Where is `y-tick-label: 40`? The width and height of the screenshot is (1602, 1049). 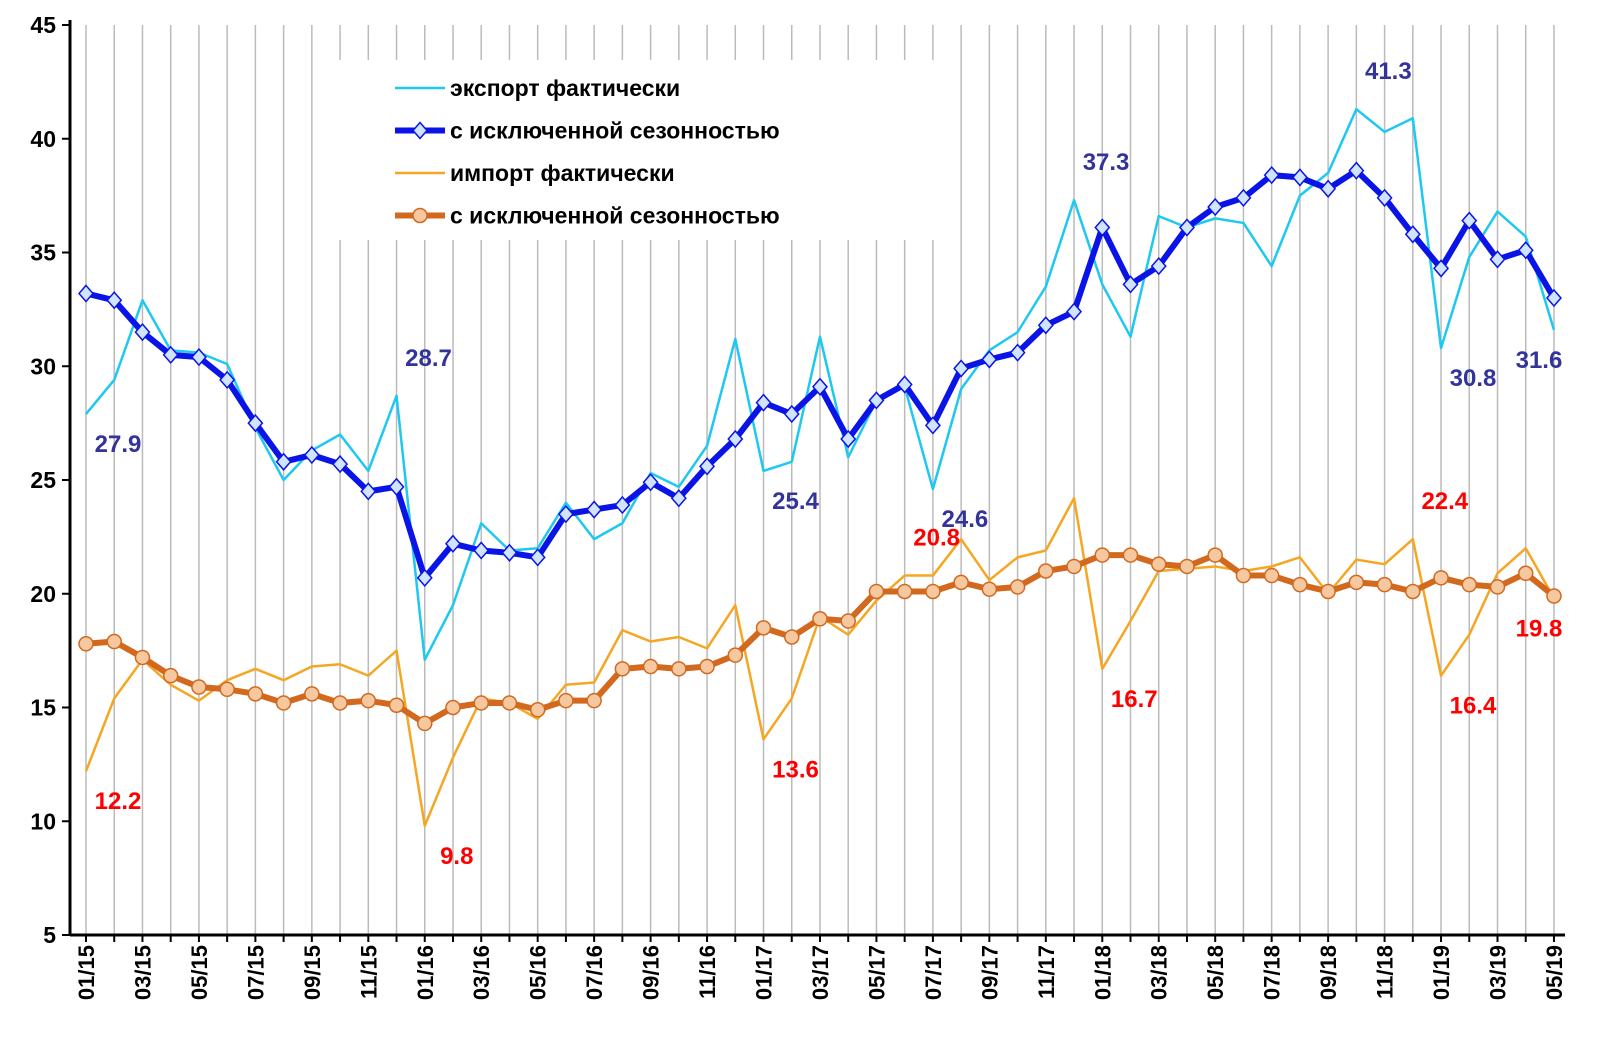
y-tick-label: 40 is located at coordinates (43, 139).